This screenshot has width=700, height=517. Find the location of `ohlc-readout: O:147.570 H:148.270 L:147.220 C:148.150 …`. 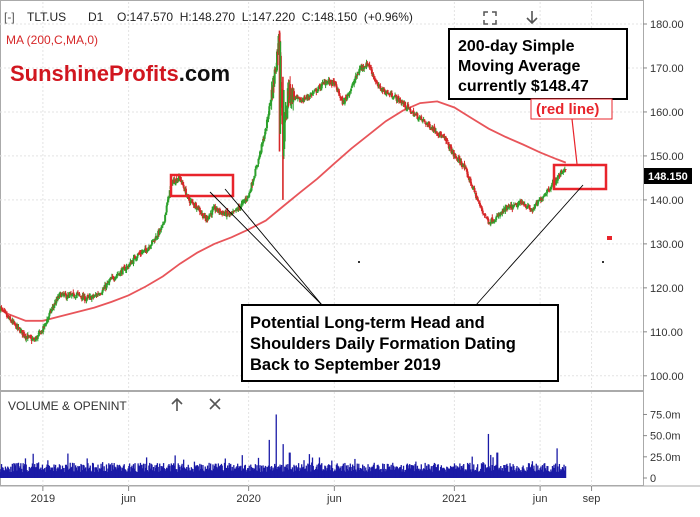

ohlc-readout: O:147.570 H:148.270 L:147.220 C:148.150 … is located at coordinates (265, 17).